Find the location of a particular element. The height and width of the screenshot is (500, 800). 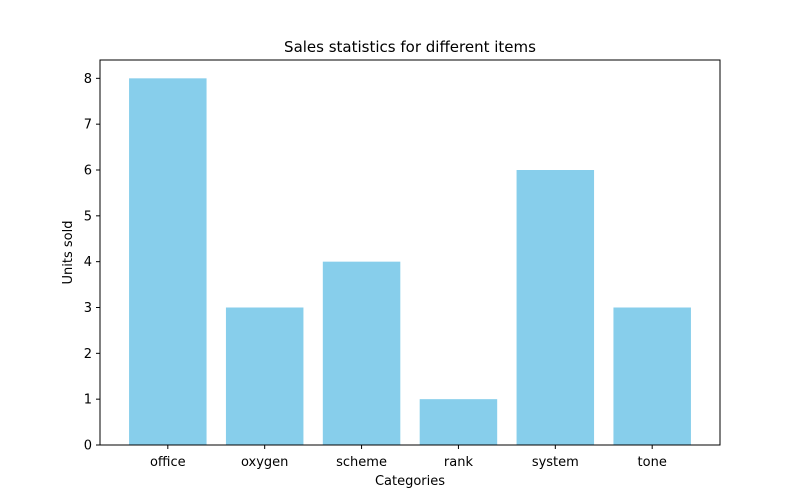

y-axis-label: Units sold is located at coordinates (68, 253).